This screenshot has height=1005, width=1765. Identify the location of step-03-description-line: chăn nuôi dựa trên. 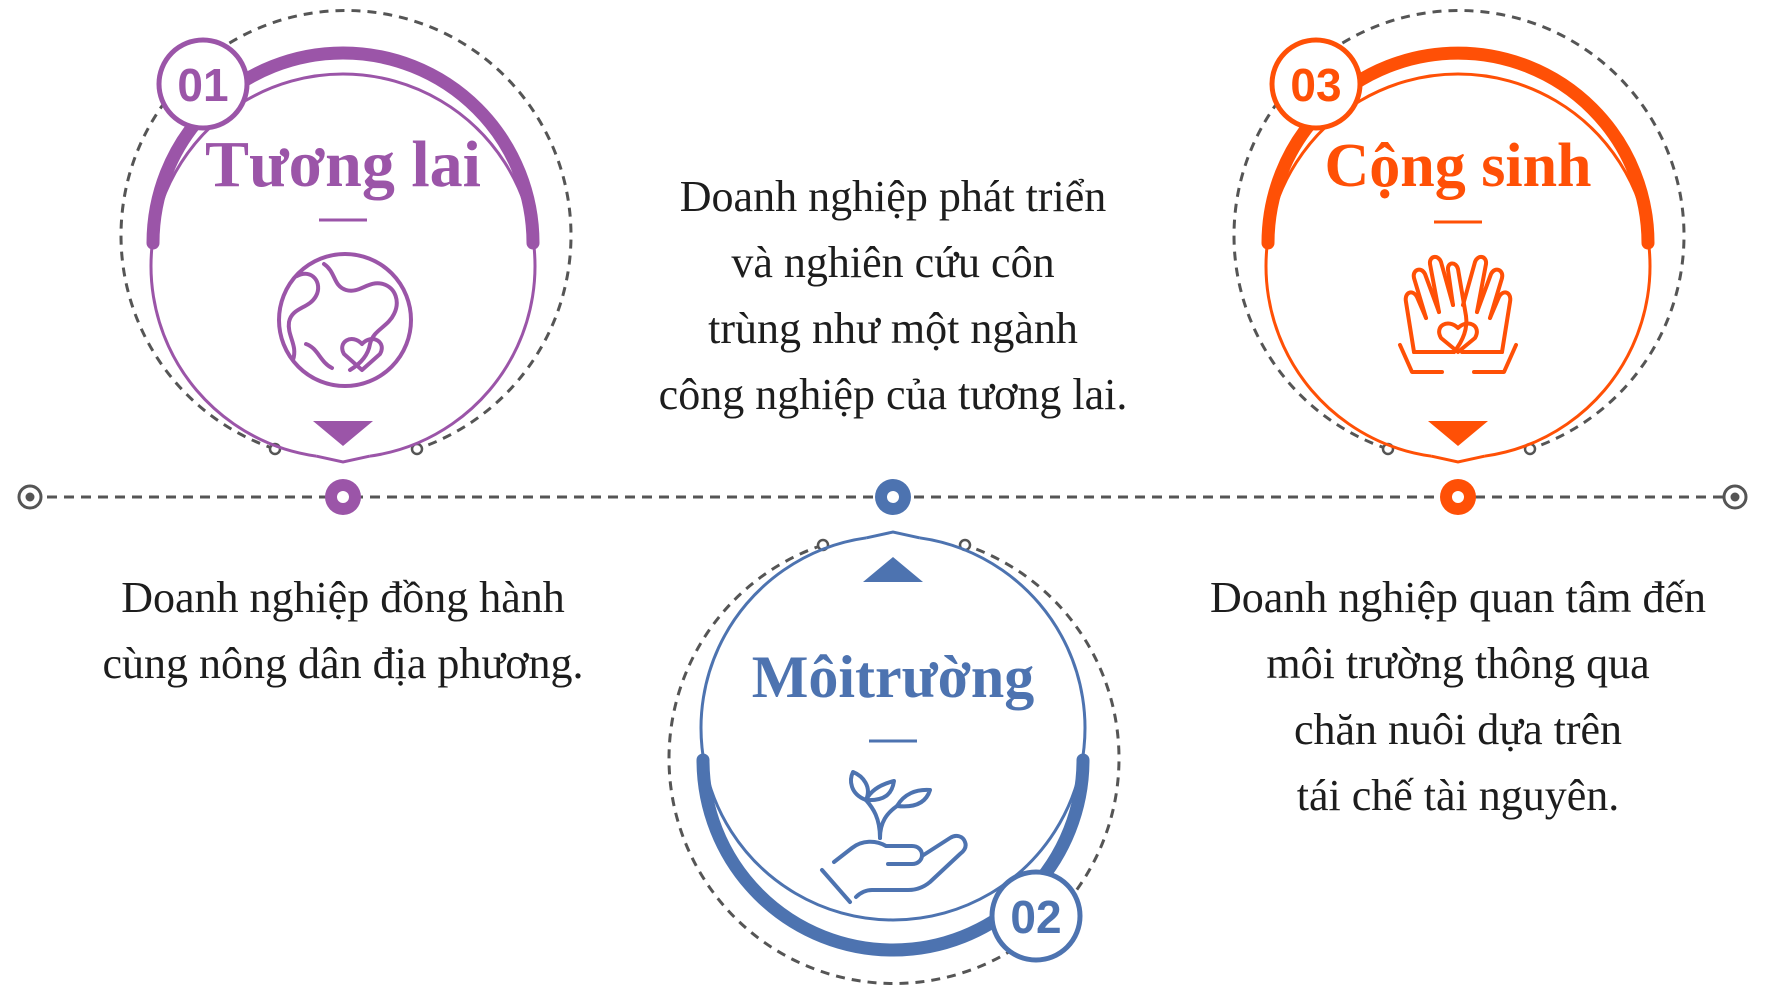
(1458, 729).